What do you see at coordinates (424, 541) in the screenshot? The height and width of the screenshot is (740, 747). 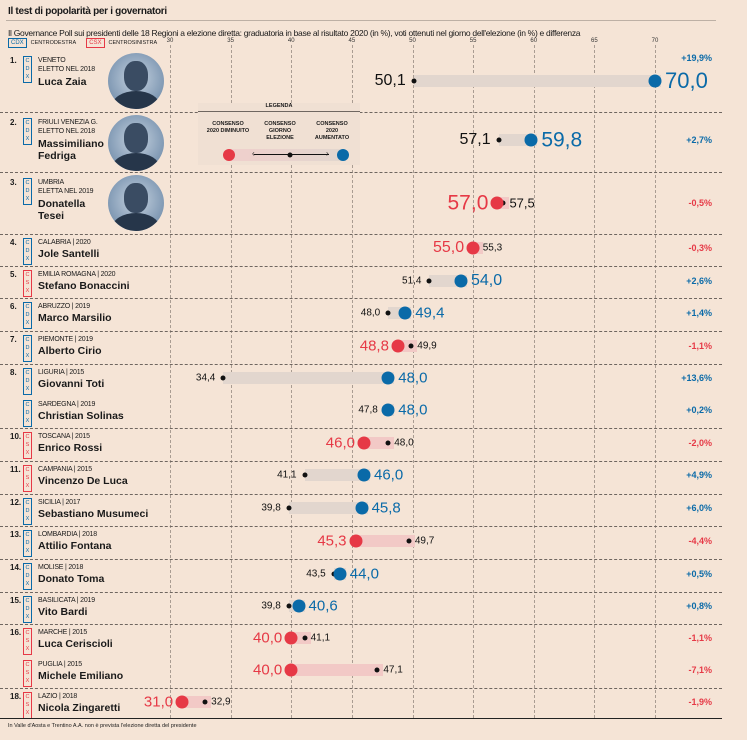 I see `election-value: 49,7` at bounding box center [424, 541].